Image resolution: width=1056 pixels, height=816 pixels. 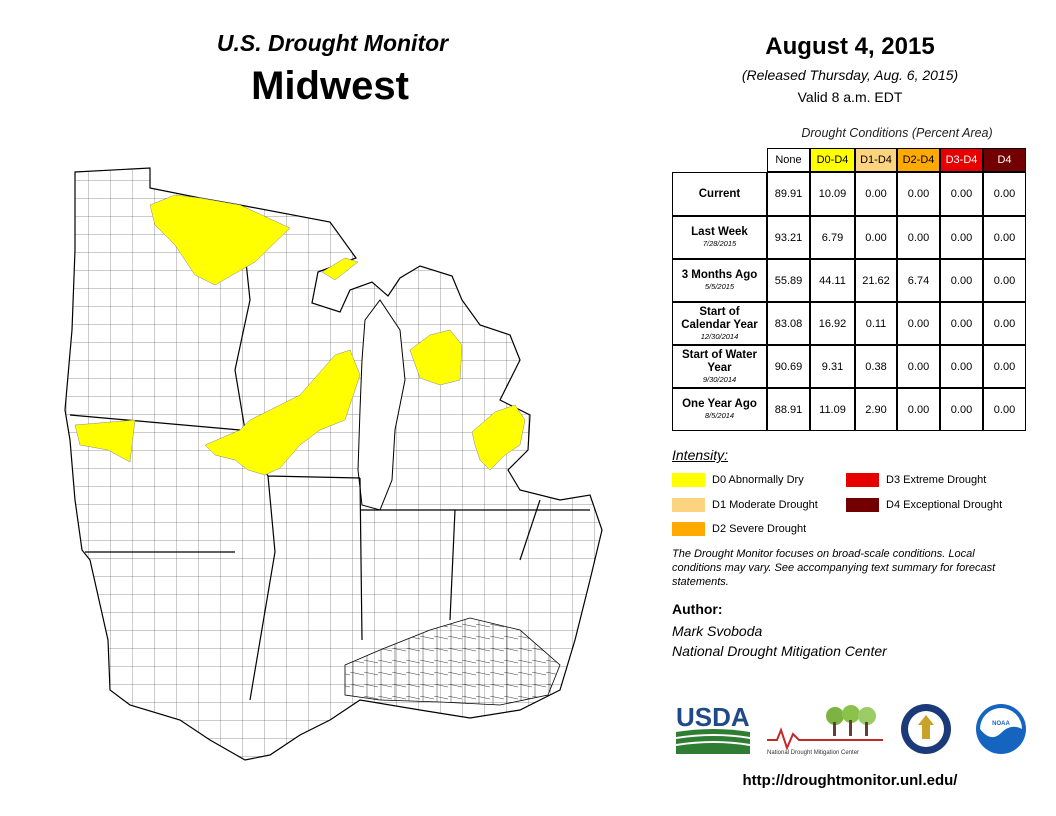 What do you see at coordinates (719, 404) in the screenshot?
I see `row-title: One Year Ago` at bounding box center [719, 404].